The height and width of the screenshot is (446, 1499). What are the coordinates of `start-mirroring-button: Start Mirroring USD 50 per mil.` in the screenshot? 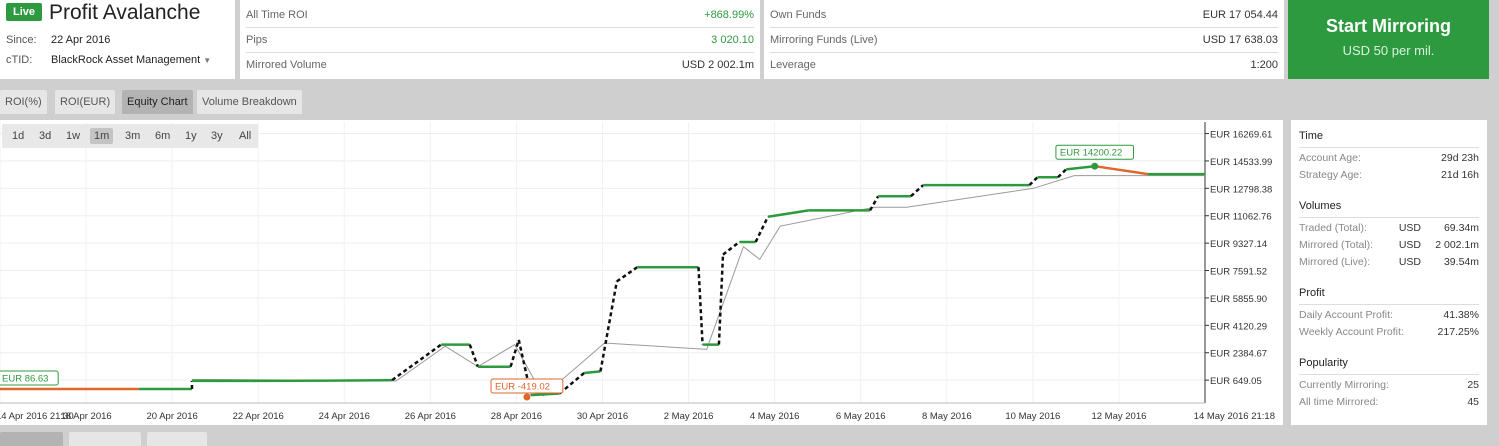 It's located at (1388, 39).